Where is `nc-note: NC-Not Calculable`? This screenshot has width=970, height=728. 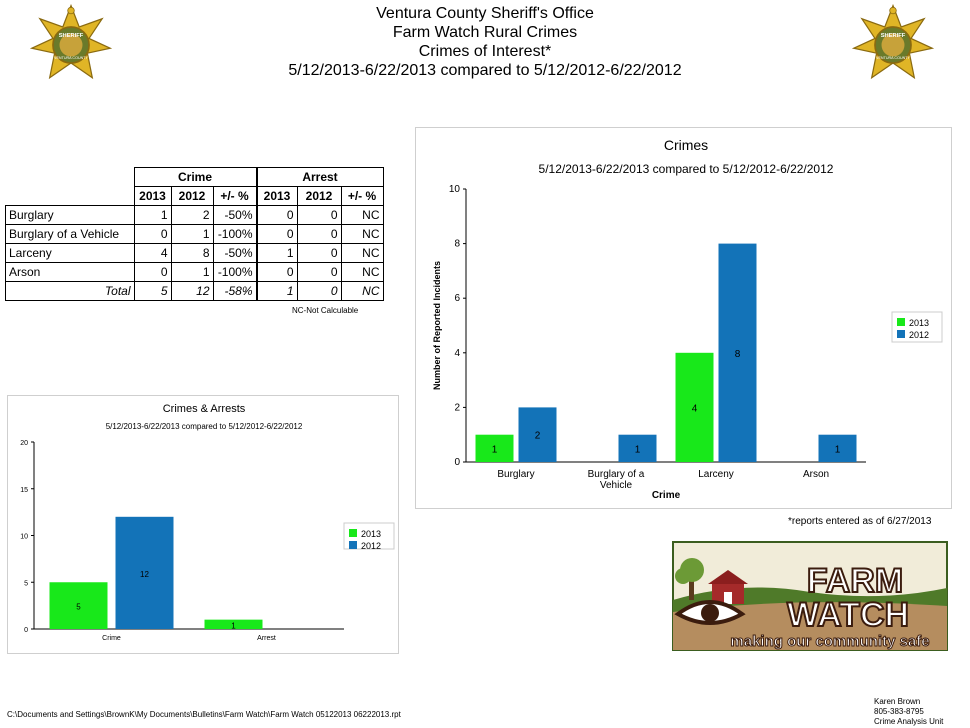 nc-note: NC-Not Calculable is located at coordinates (325, 310).